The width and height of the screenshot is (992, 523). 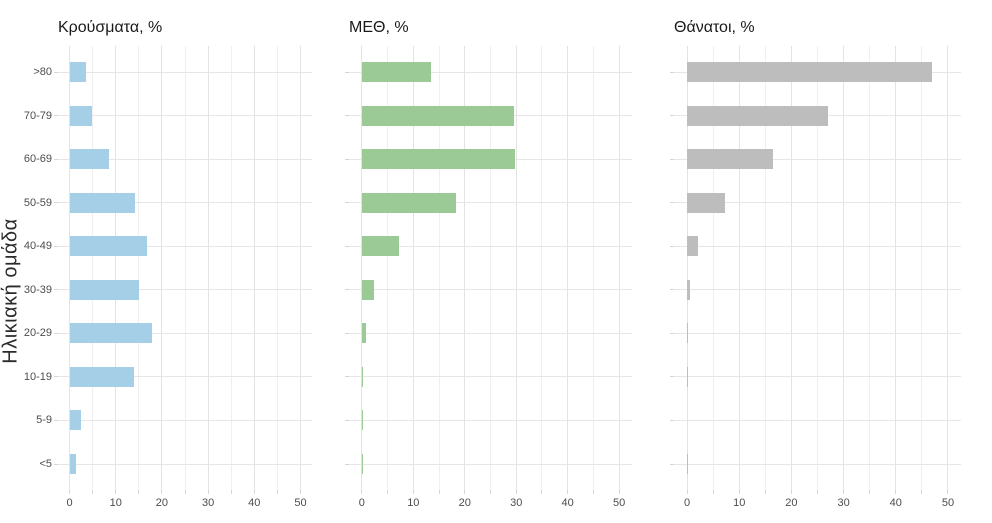 What do you see at coordinates (37, 246) in the screenshot?
I see `y-axis-label: 40-49` at bounding box center [37, 246].